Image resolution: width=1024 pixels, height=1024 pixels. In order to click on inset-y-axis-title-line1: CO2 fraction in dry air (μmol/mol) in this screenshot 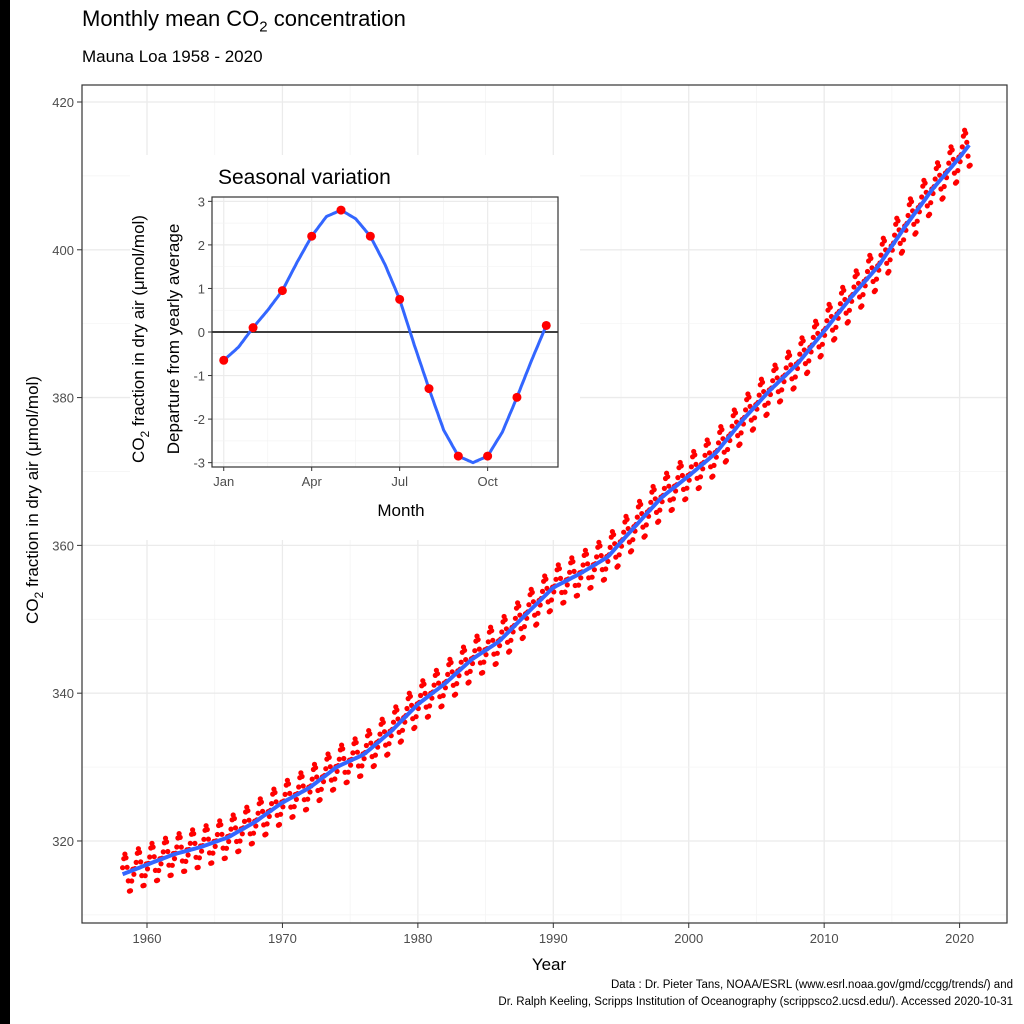, I will do `click(140, 339)`.